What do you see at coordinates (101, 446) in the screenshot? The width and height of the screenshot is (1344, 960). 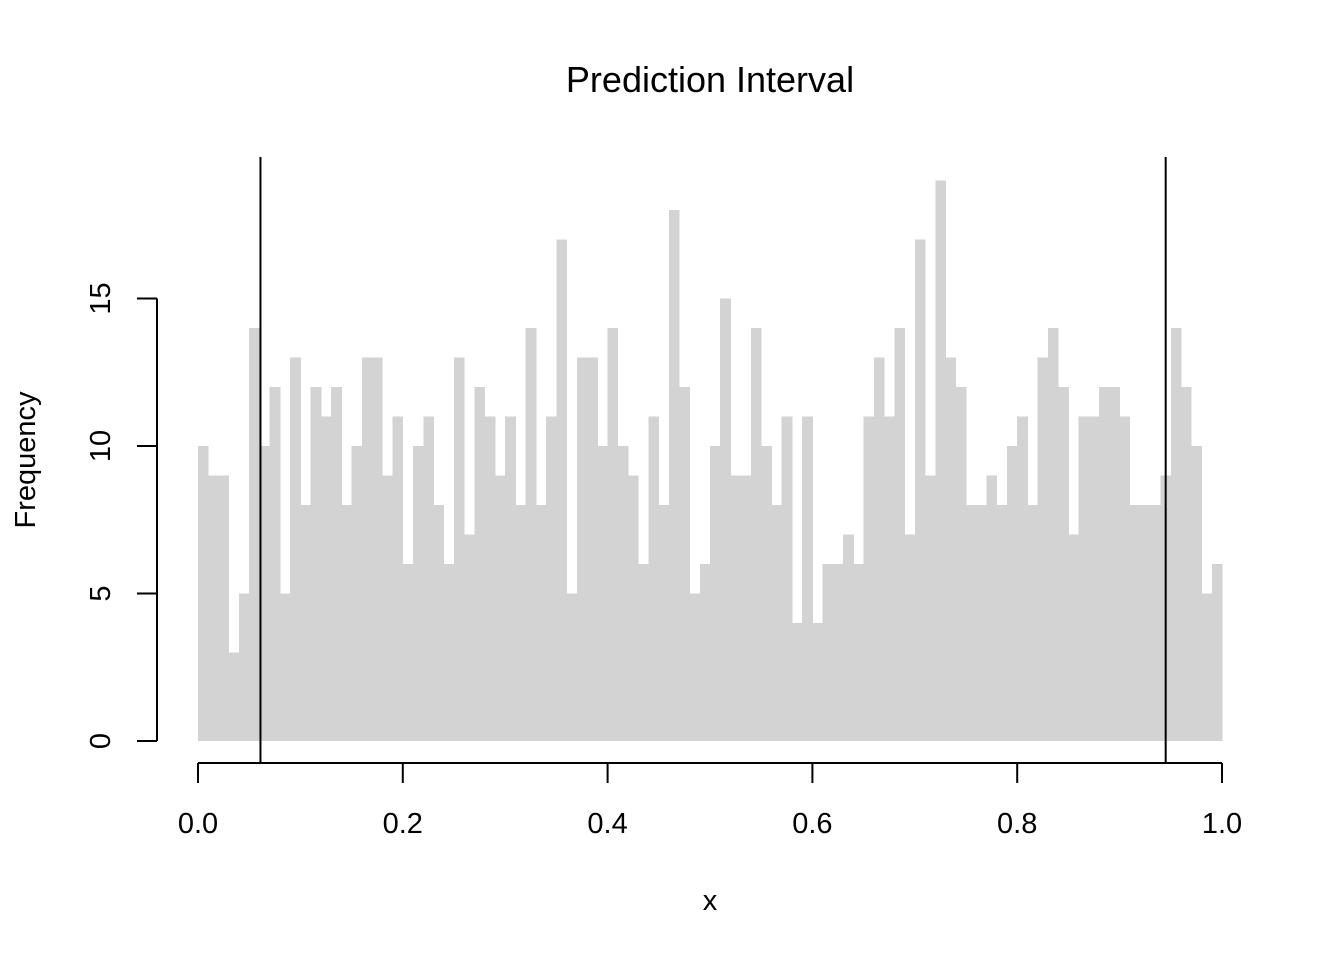 I see `y-tick-label: 10` at bounding box center [101, 446].